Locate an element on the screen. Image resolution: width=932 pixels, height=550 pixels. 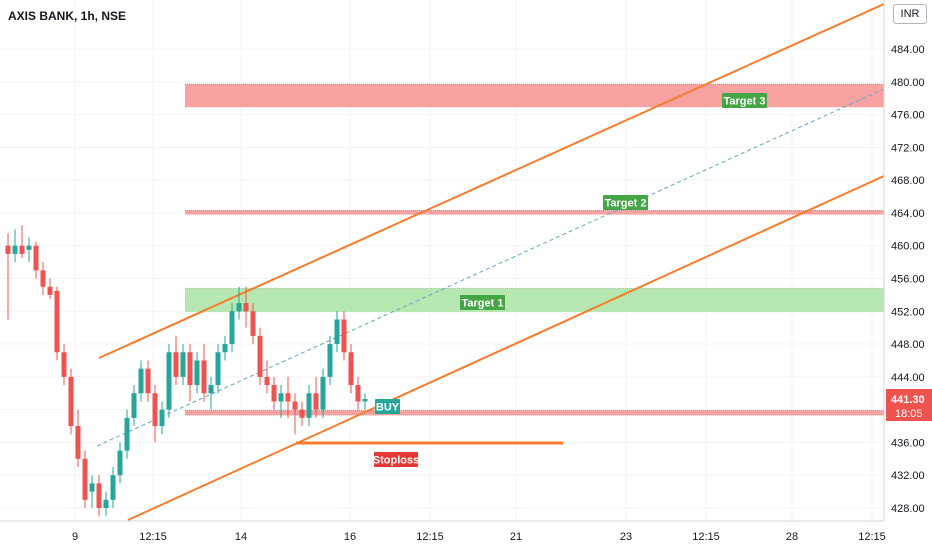
symbol-title: AXIS BANK, 1h, NSE is located at coordinates (67, 16).